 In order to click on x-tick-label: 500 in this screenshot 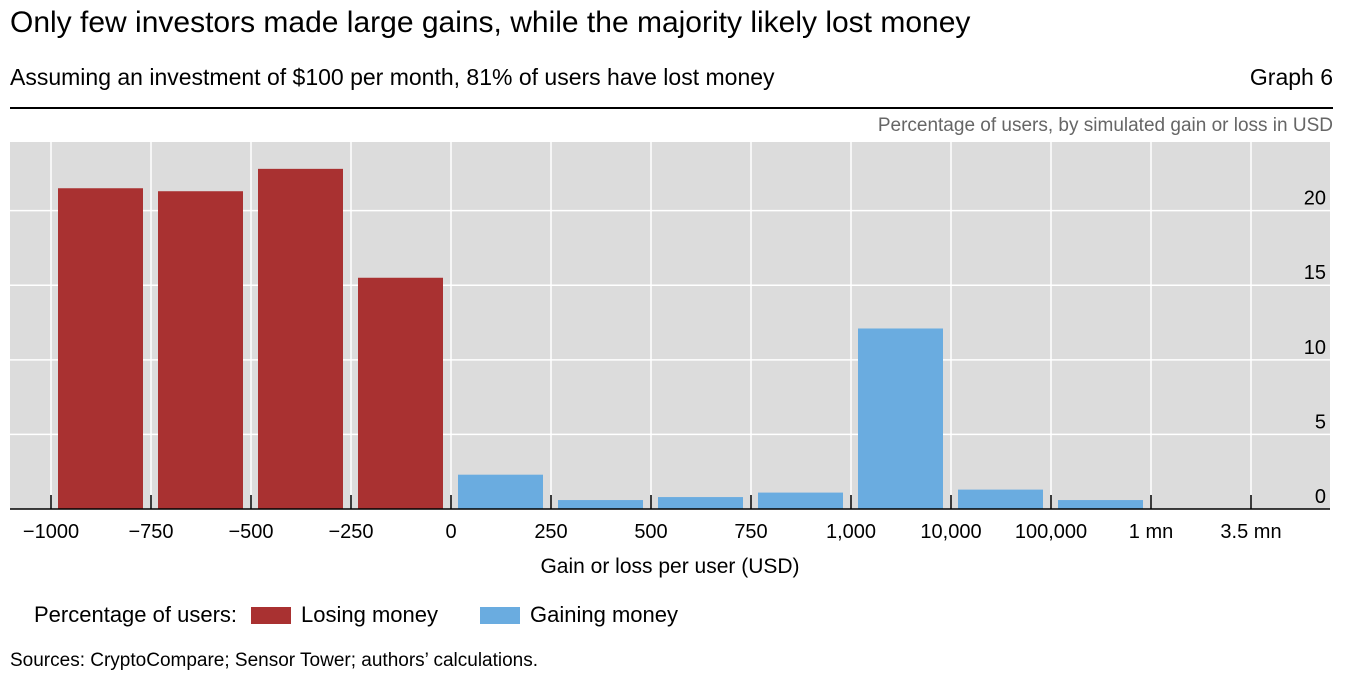, I will do `click(650, 532)`.